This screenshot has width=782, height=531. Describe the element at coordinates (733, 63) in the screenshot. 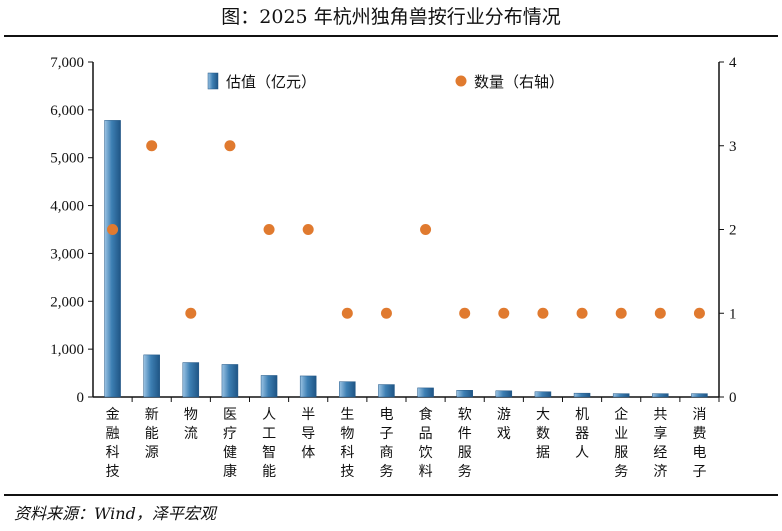

I see `right-tick-label: 4` at that location.